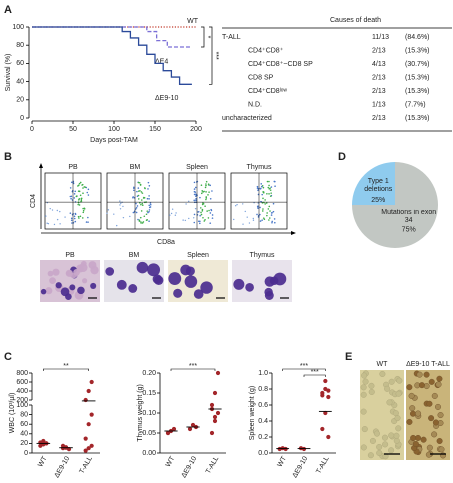  What do you see at coordinates (207, 37) in the screenshot?
I see `significance-label: *` at bounding box center [207, 37].